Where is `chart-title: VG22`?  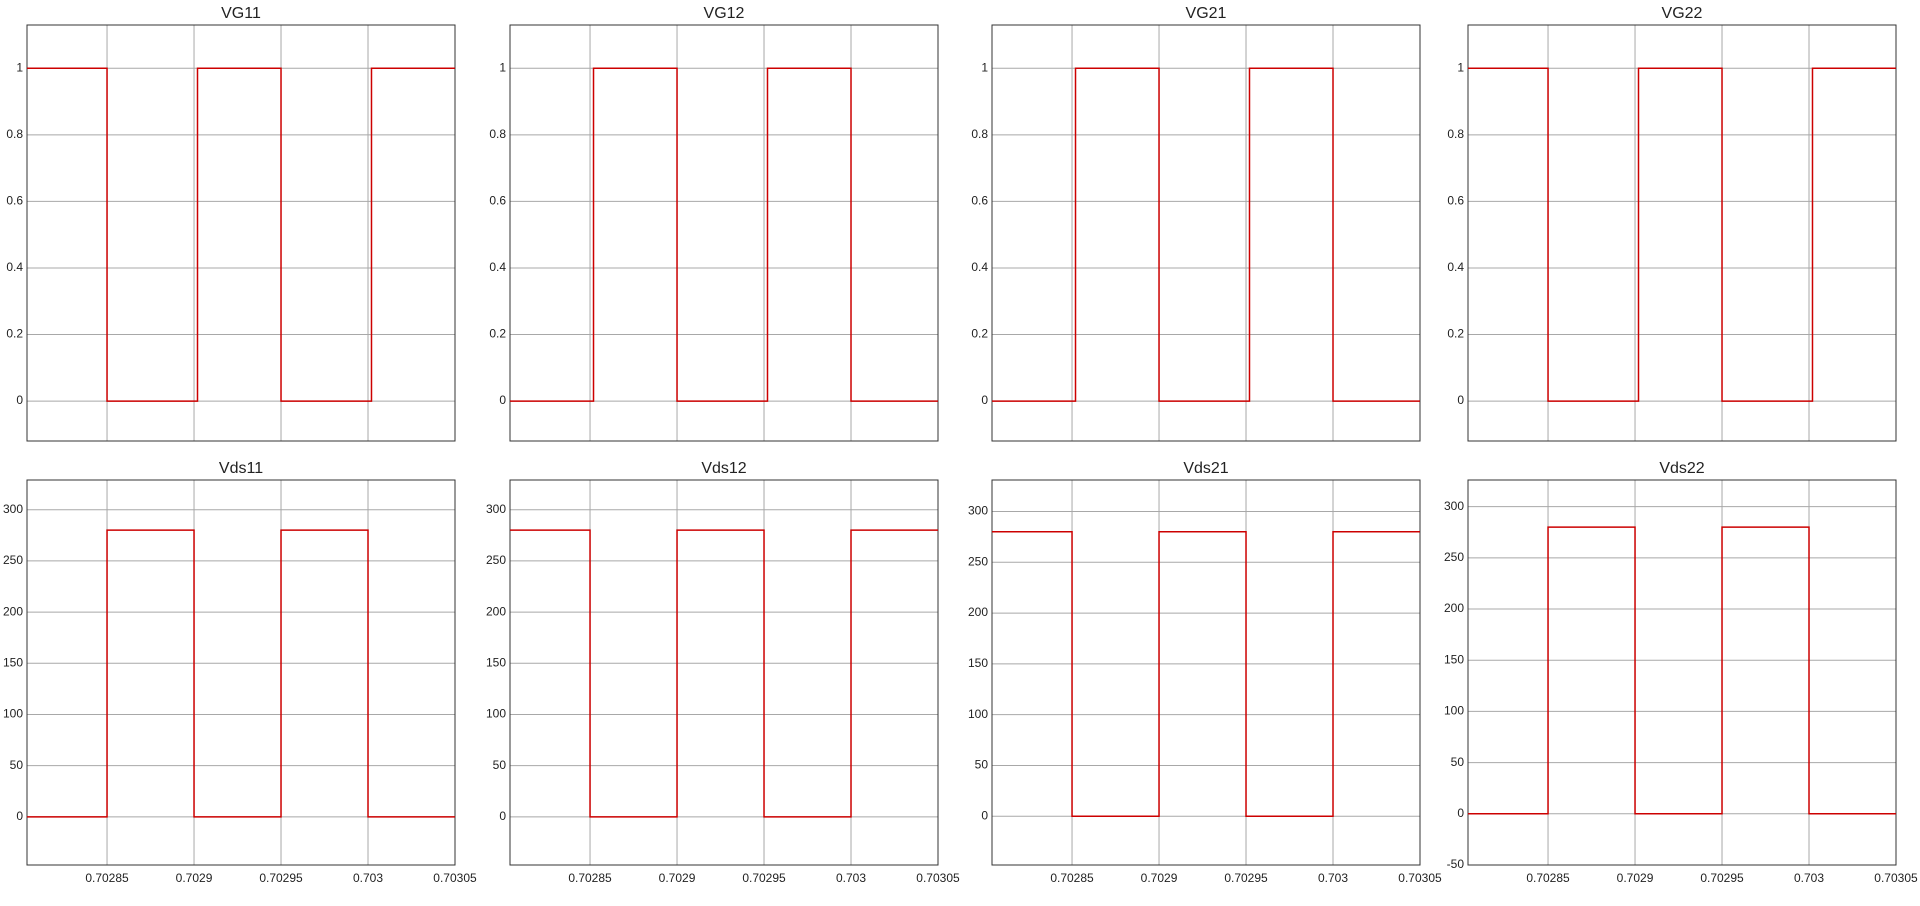 chart-title: VG22 is located at coordinates (1682, 13).